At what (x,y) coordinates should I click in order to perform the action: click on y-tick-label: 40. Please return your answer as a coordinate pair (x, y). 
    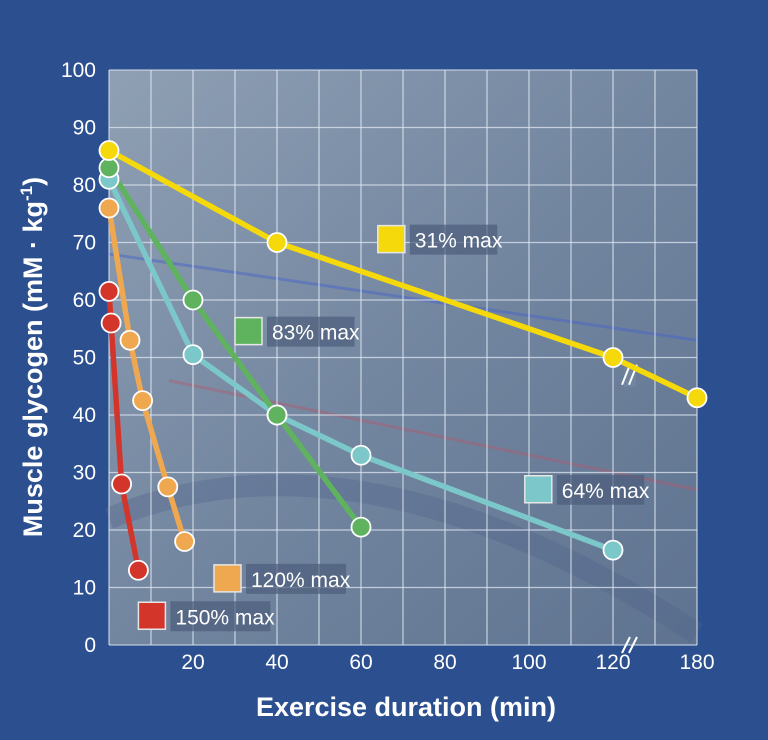
    Looking at the image, I should click on (84, 415).